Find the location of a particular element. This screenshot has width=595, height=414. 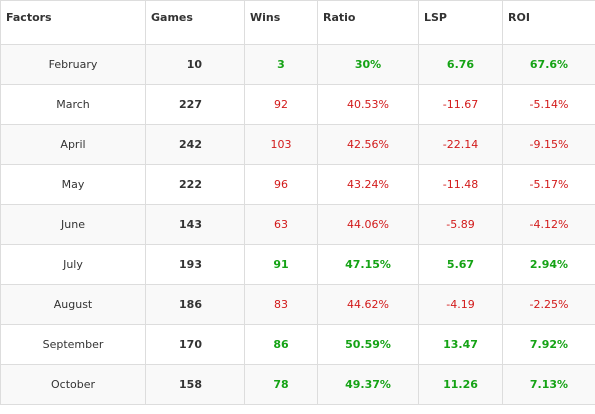

cell-lsp: -4.19 is located at coordinates (460, 304).